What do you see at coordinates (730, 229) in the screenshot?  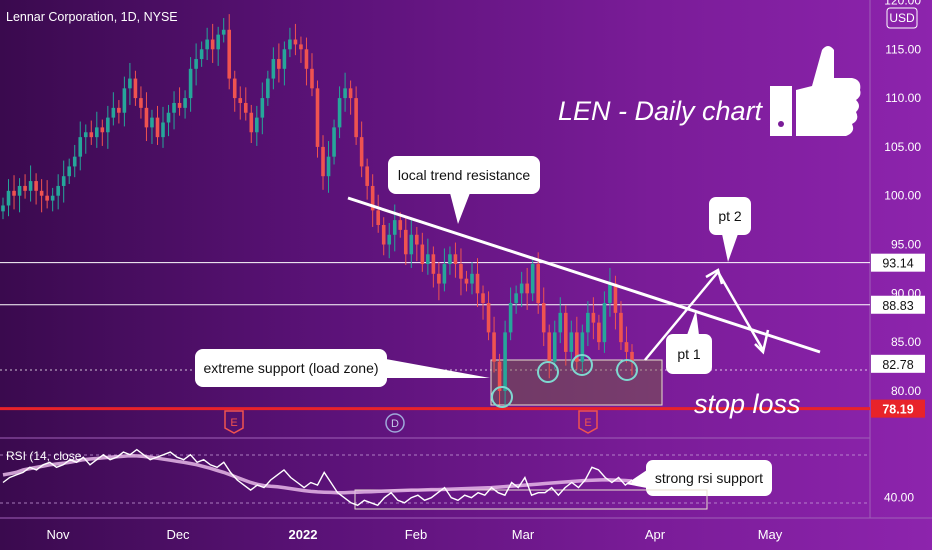 I see `callout-pt2: pt 2` at bounding box center [730, 229].